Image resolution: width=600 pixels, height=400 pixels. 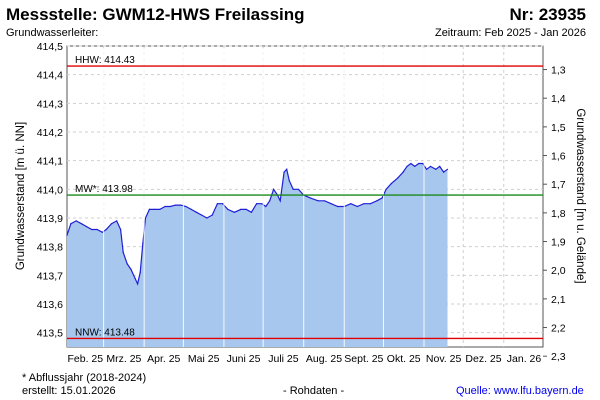 I want to click on y2-tick-label: 1,9, so click(x=558, y=243).